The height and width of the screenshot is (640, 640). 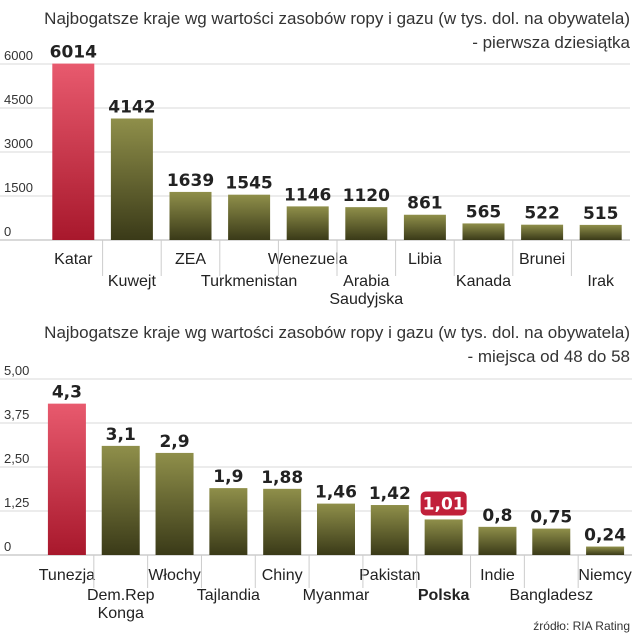 I want to click on category-label: Kanada, so click(x=483, y=281).